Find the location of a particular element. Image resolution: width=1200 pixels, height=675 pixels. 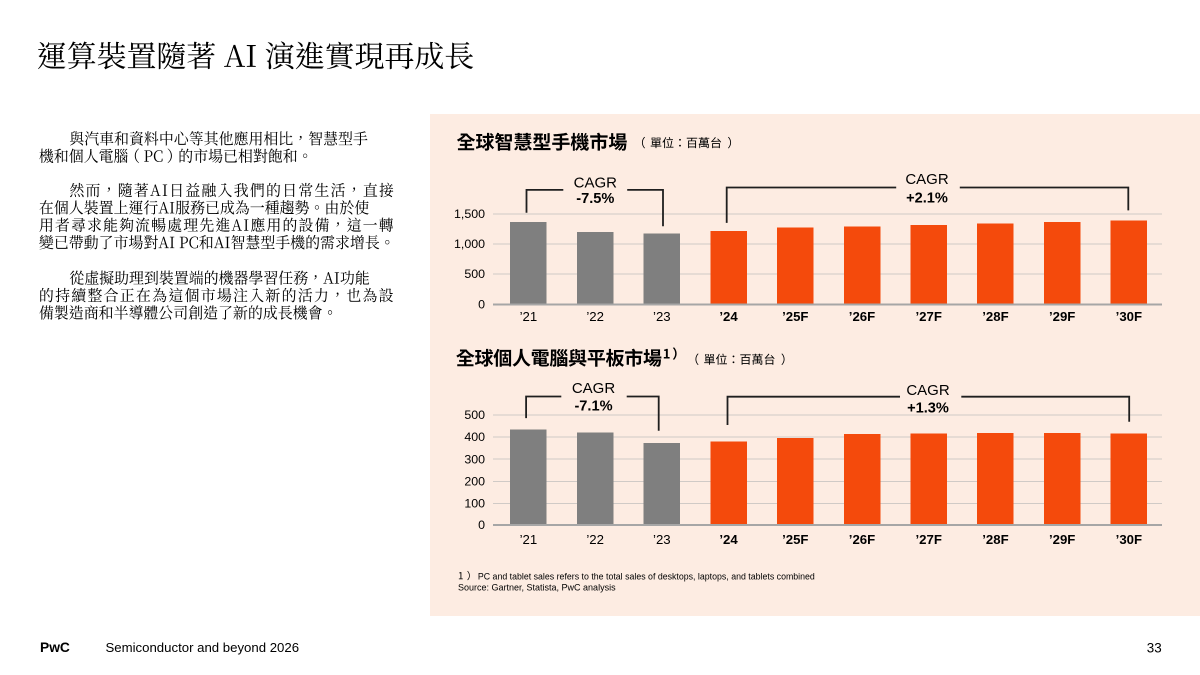

svg-text: 200 is located at coordinates (474, 481).